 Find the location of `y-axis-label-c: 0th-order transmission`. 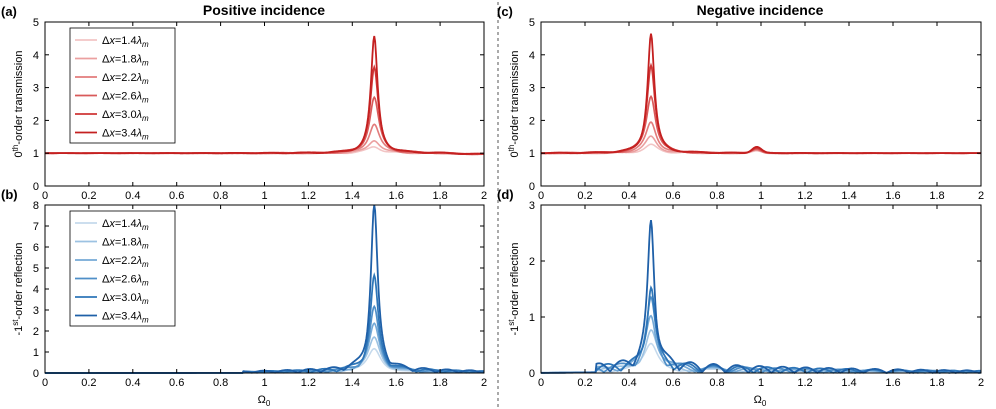

y-axis-label-c: 0th-order transmission is located at coordinates (514, 104).